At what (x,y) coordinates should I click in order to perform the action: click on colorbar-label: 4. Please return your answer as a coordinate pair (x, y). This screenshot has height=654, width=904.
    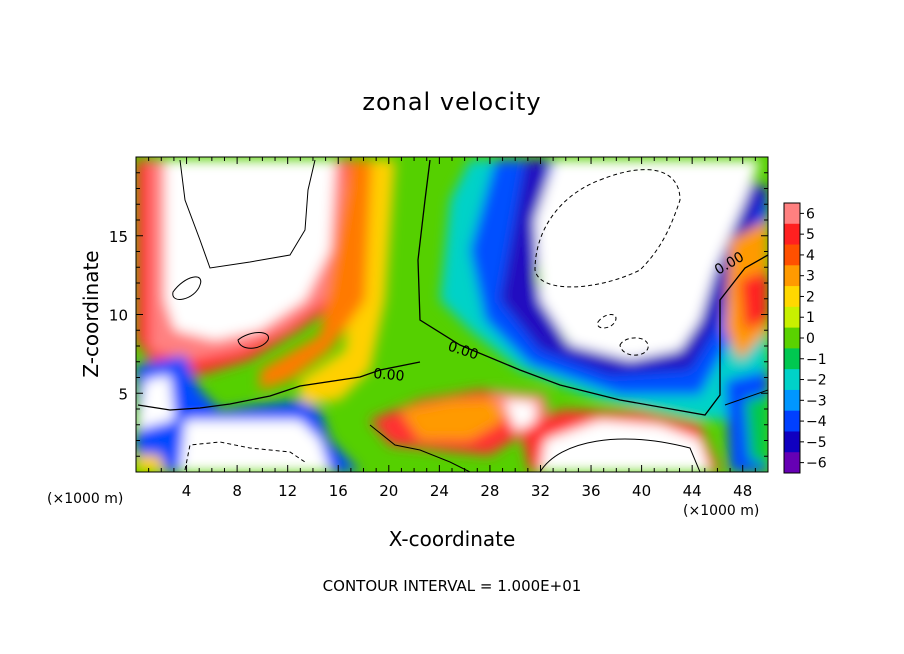
    Looking at the image, I should click on (810, 256).